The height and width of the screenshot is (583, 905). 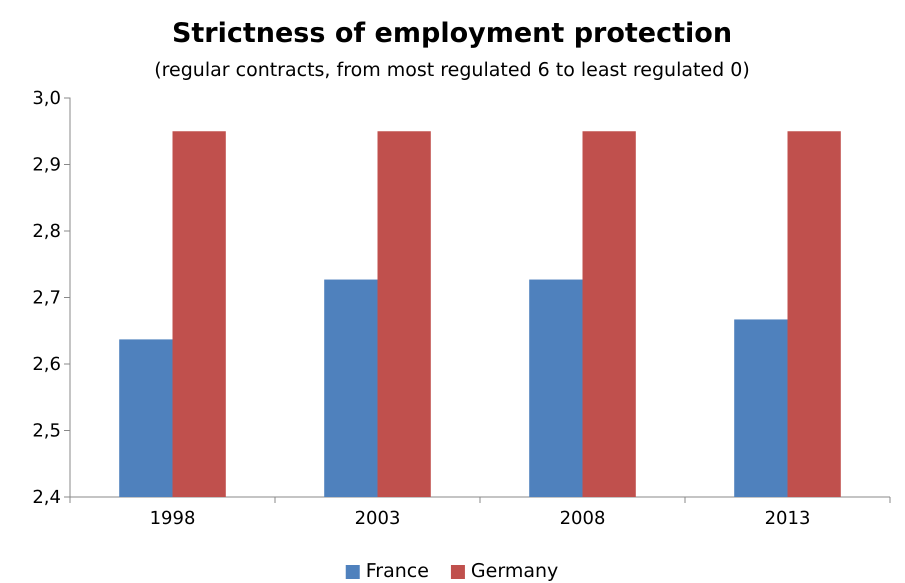 What do you see at coordinates (377, 518) in the screenshot?
I see `x-tick-label: 2003` at bounding box center [377, 518].